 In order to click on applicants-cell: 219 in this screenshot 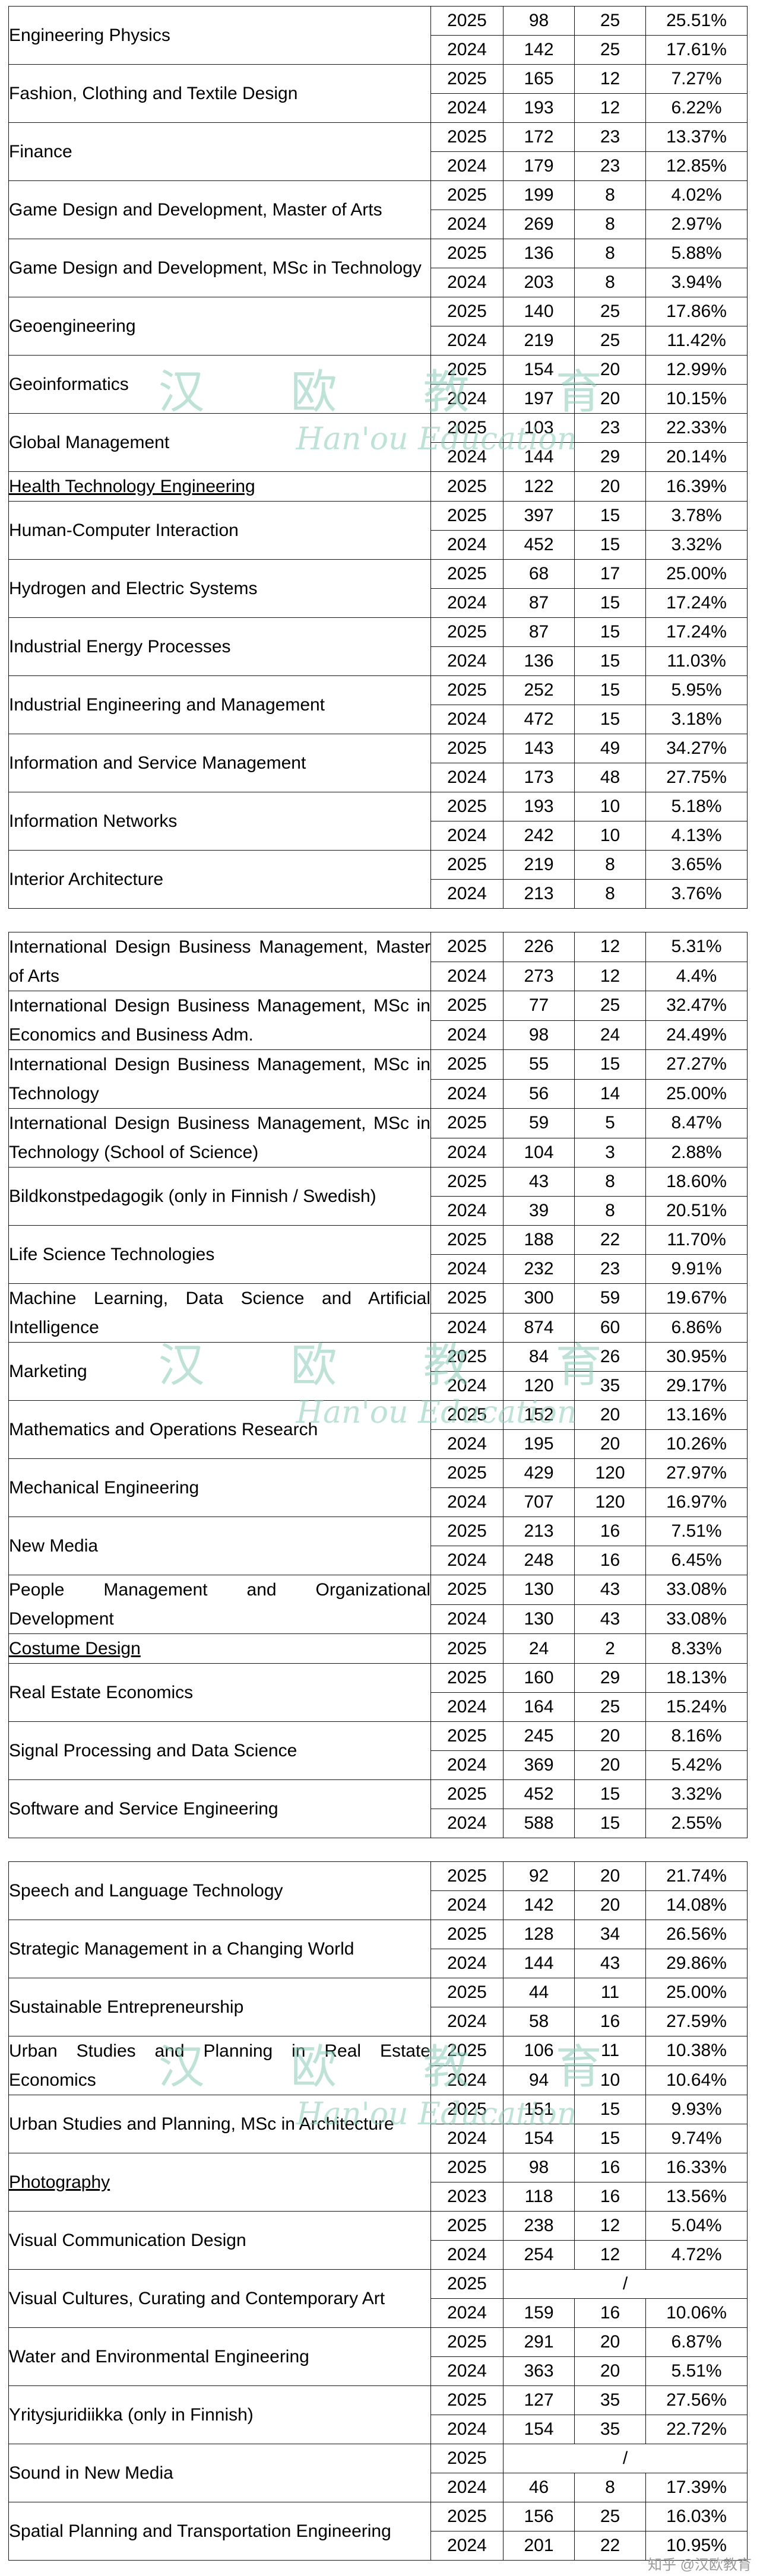, I will do `click(539, 865)`.